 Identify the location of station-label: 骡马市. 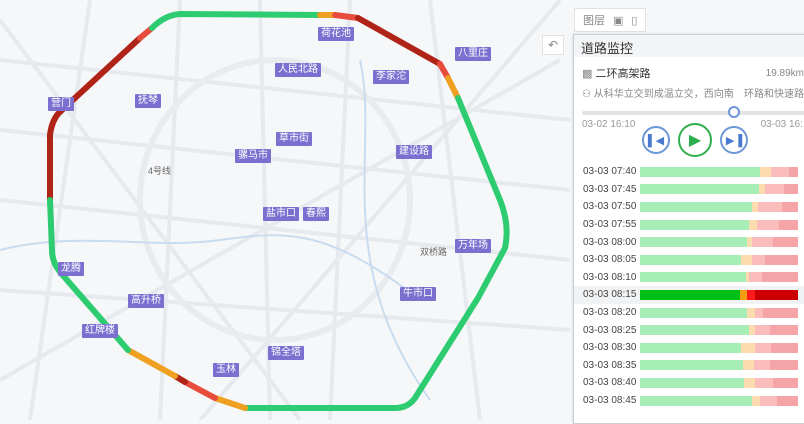
(253, 156).